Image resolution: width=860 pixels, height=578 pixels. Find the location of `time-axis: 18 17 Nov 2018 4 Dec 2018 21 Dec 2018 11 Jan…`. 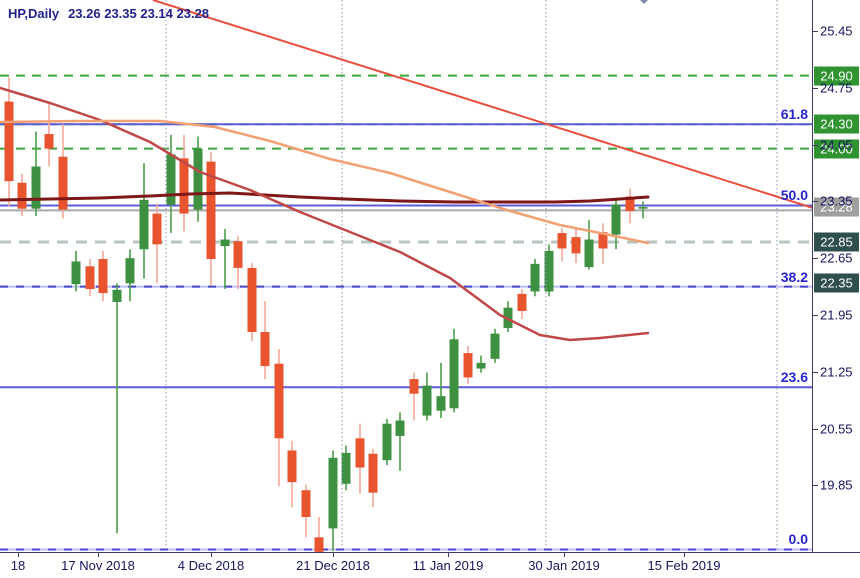

time-axis: 18 17 Nov 2018 4 Dec 2018 21 Dec 2018 11 Jan… is located at coordinates (430, 565).